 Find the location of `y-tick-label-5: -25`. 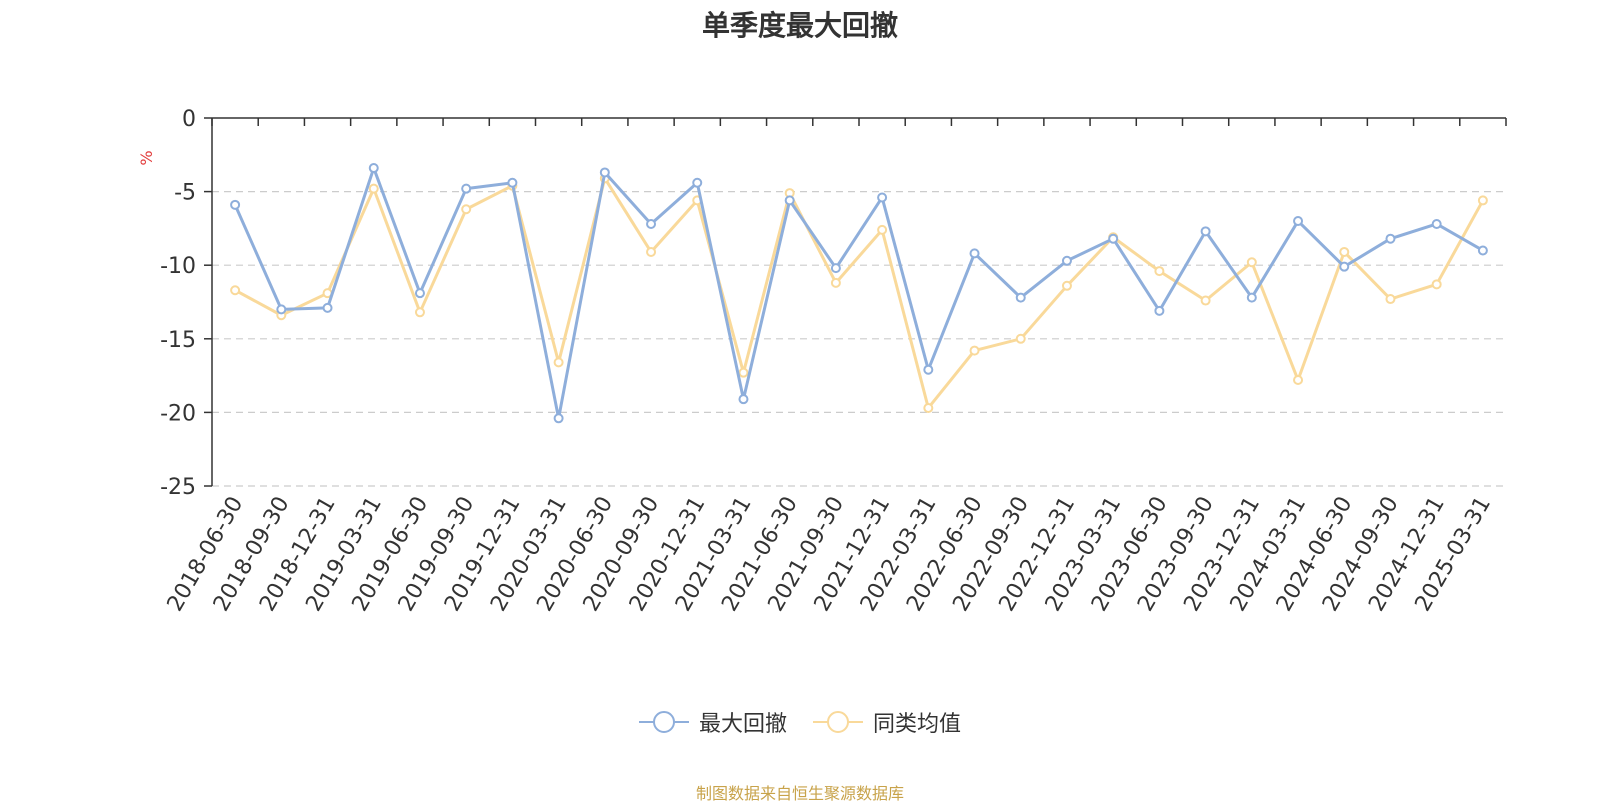

y-tick-label-5: -25 is located at coordinates (178, 487).